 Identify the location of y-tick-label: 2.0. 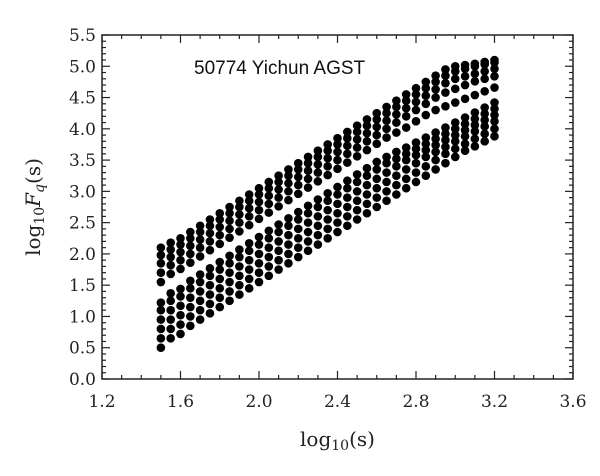
(82, 255).